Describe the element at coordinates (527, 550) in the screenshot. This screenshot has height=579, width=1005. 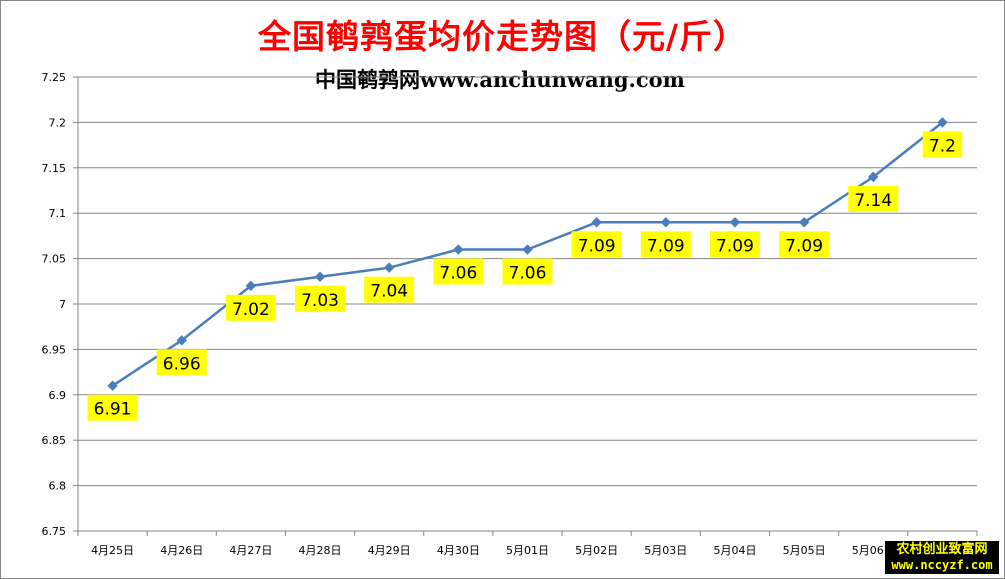
I see `x-tick-label: 5月01日` at that location.